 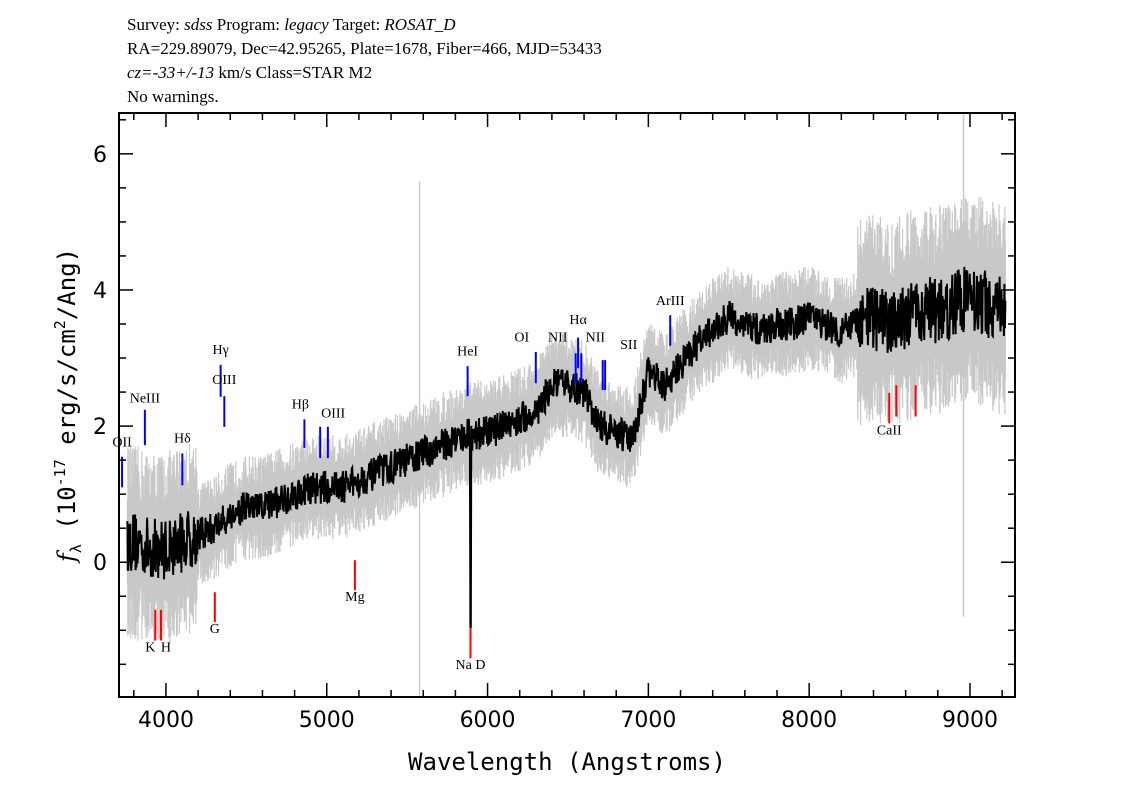 What do you see at coordinates (68, 406) in the screenshot?
I see `y-axis-label: fλ (10-17 erg/s/cm2/Ang)` at bounding box center [68, 406].